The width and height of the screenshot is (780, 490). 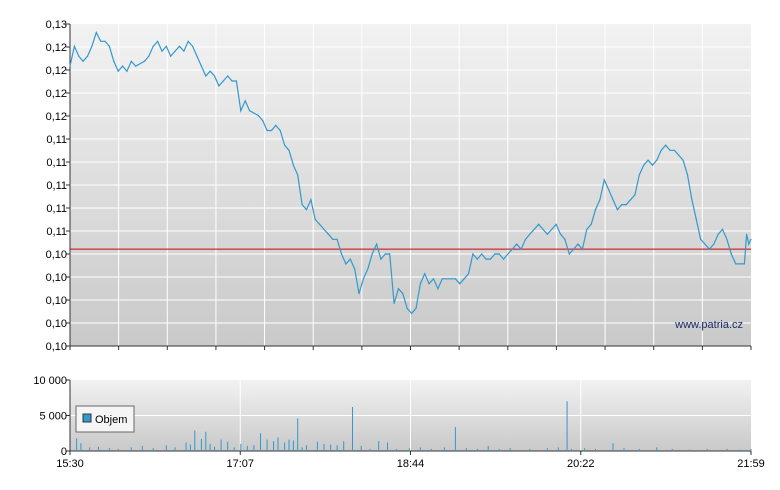 I want to click on volume-y-tick-label: 0, so click(x=64, y=452).